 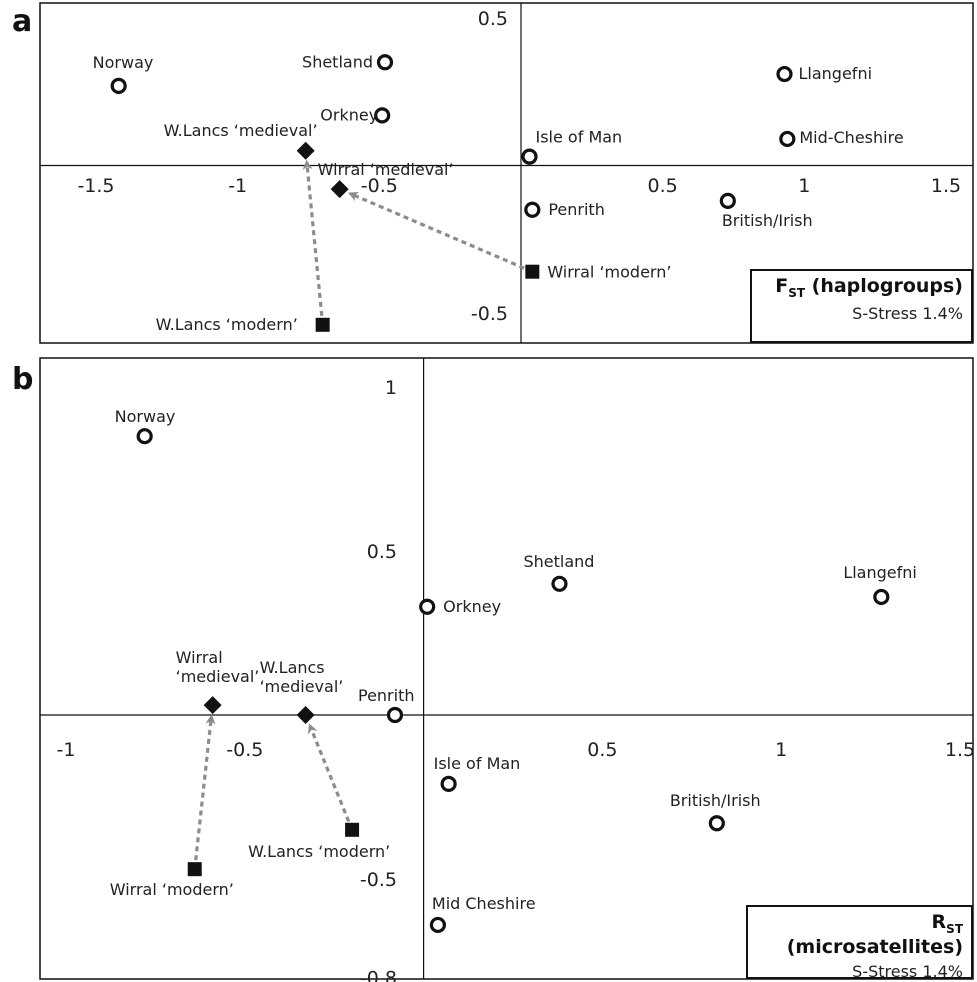 I want to click on panel-a-arrow-wirral-modern, so click(x=436, y=230).